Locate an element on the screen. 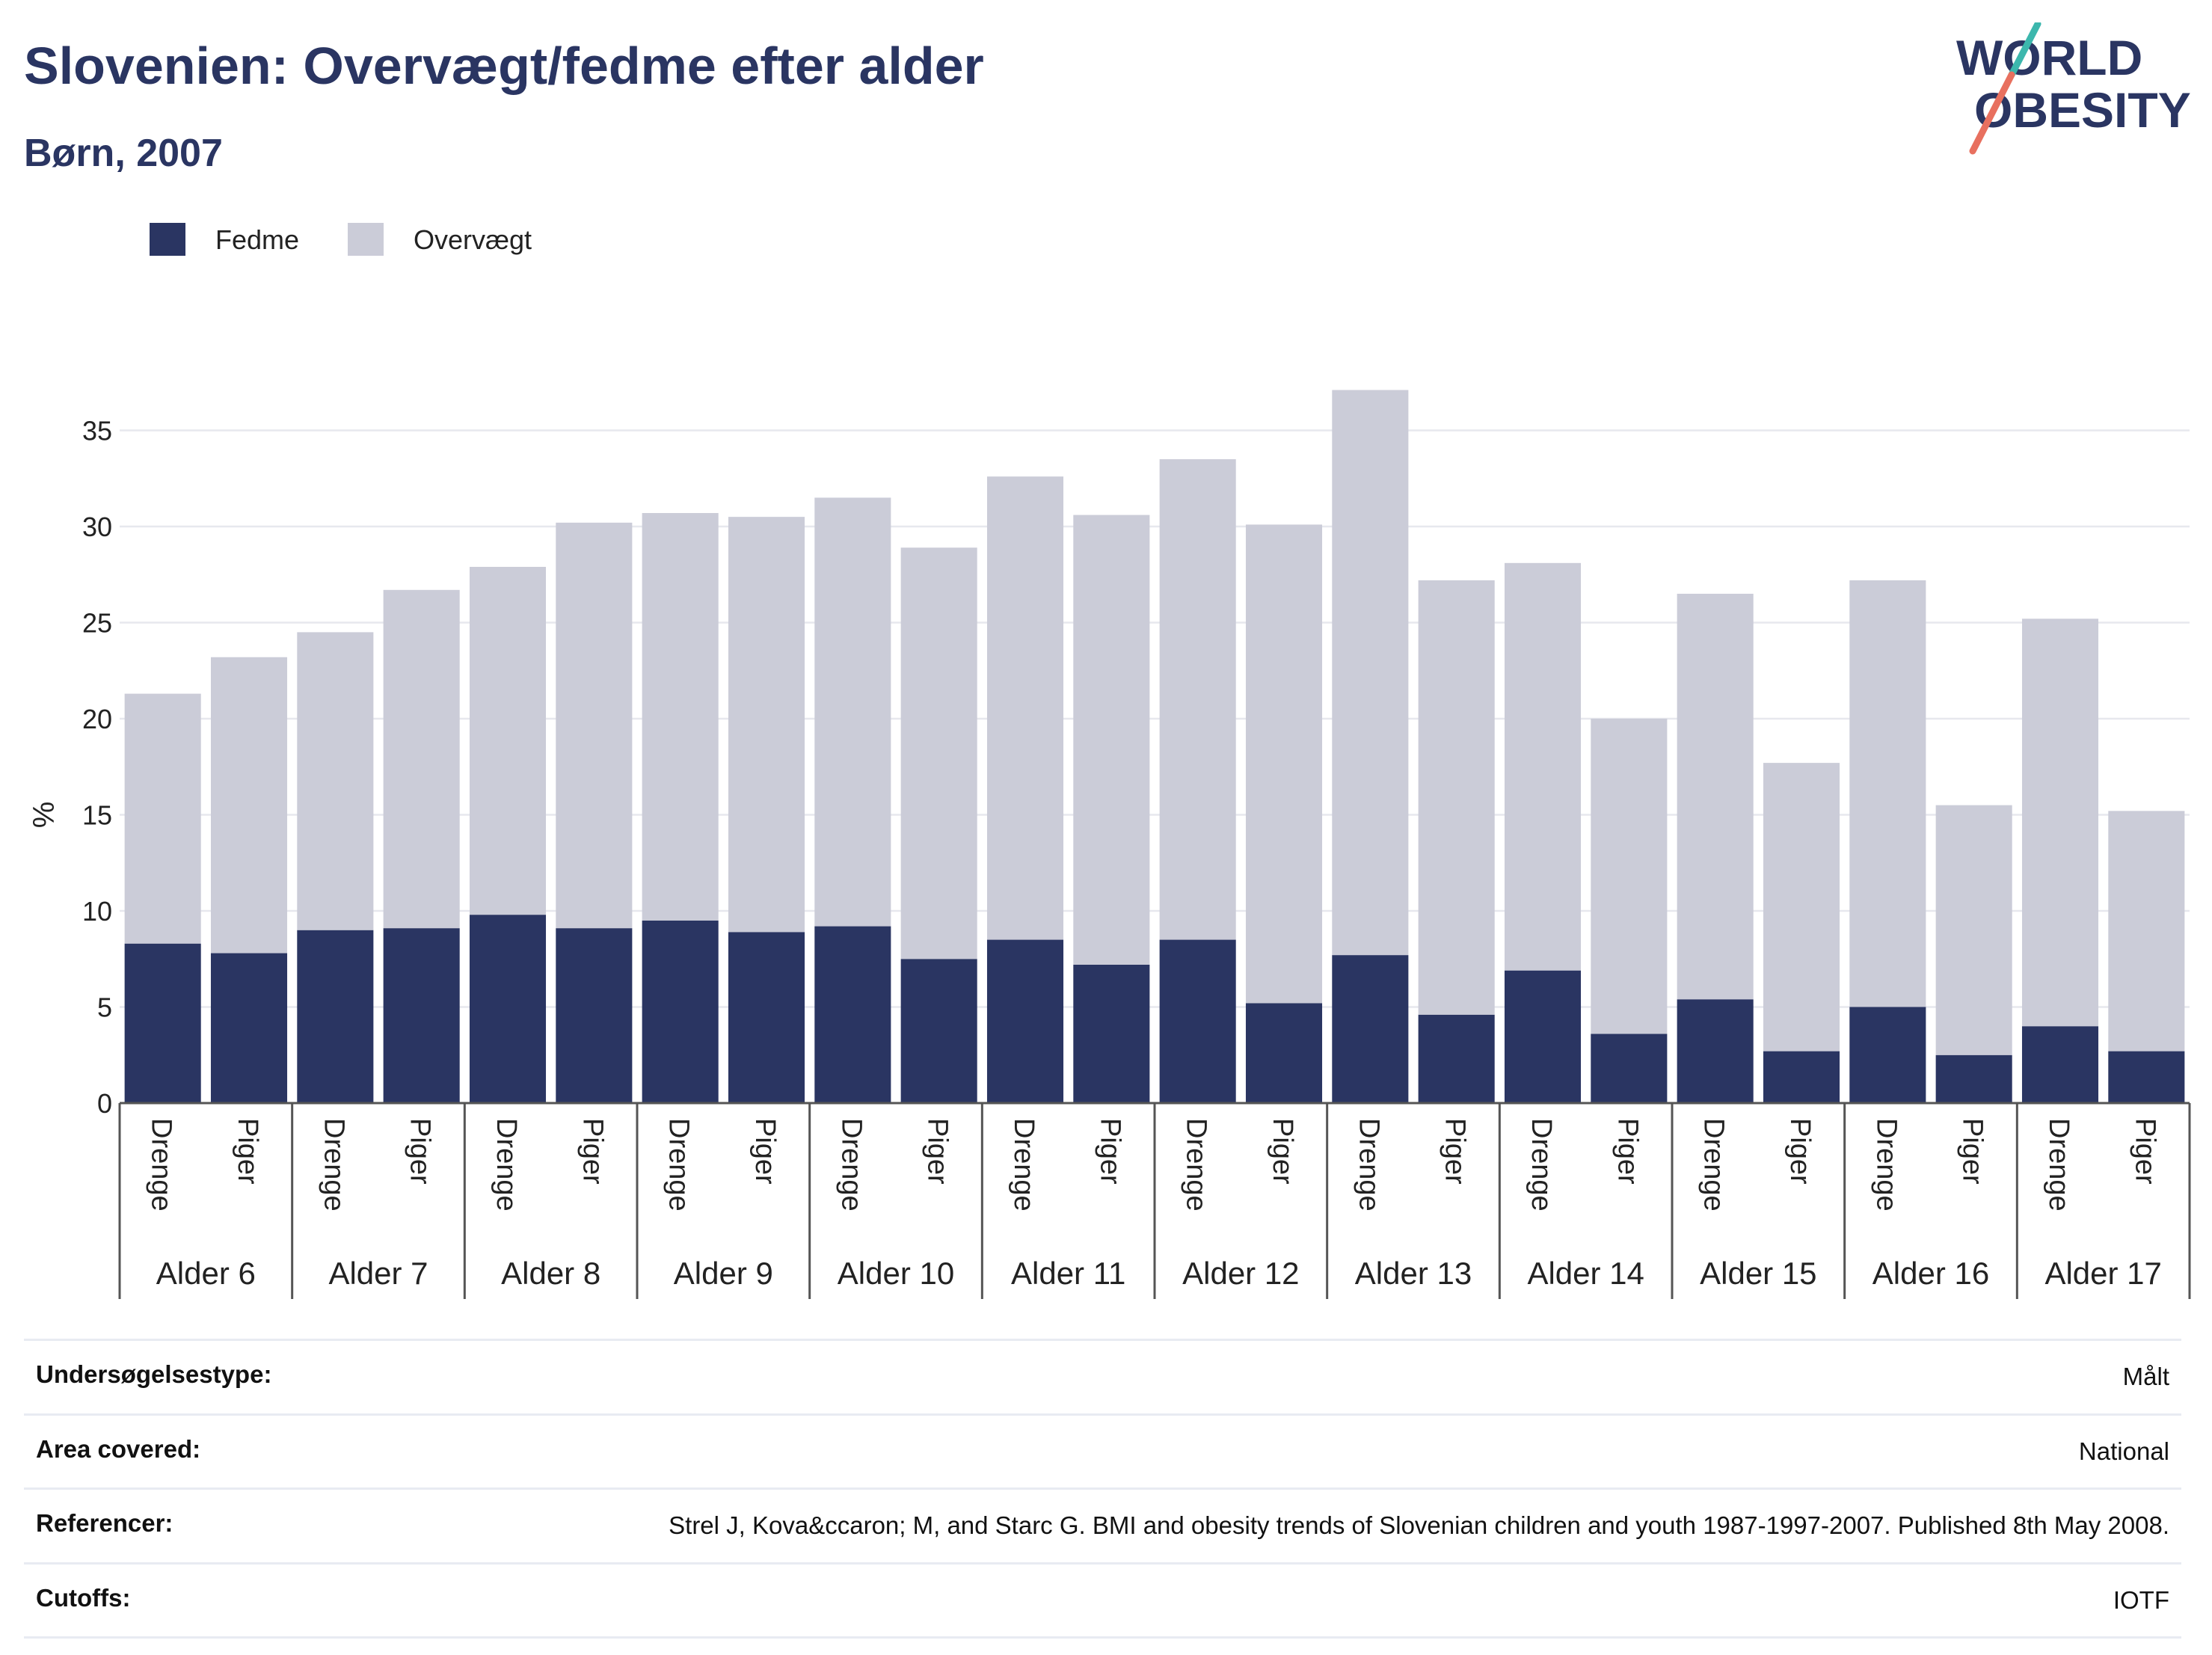 The height and width of the screenshot is (1655, 2212). y-axis-label: % is located at coordinates (44, 815).